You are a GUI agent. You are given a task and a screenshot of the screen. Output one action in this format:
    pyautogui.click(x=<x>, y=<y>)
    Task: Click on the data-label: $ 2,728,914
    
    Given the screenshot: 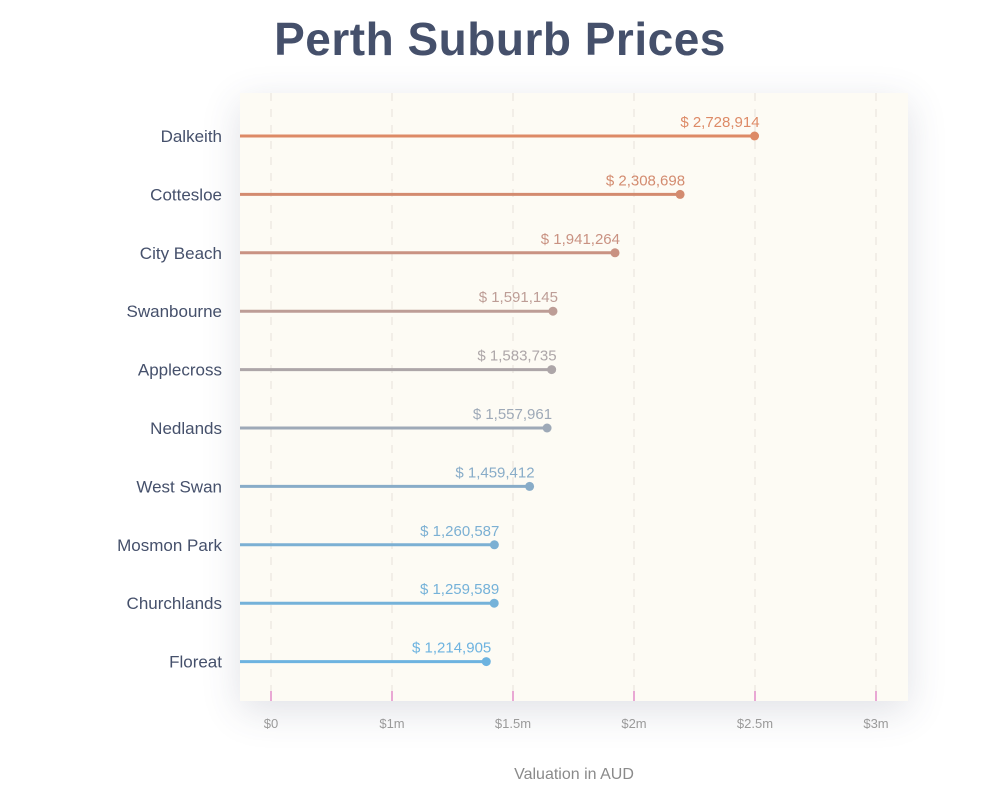 What is the action you would take?
    pyautogui.click(x=719, y=122)
    